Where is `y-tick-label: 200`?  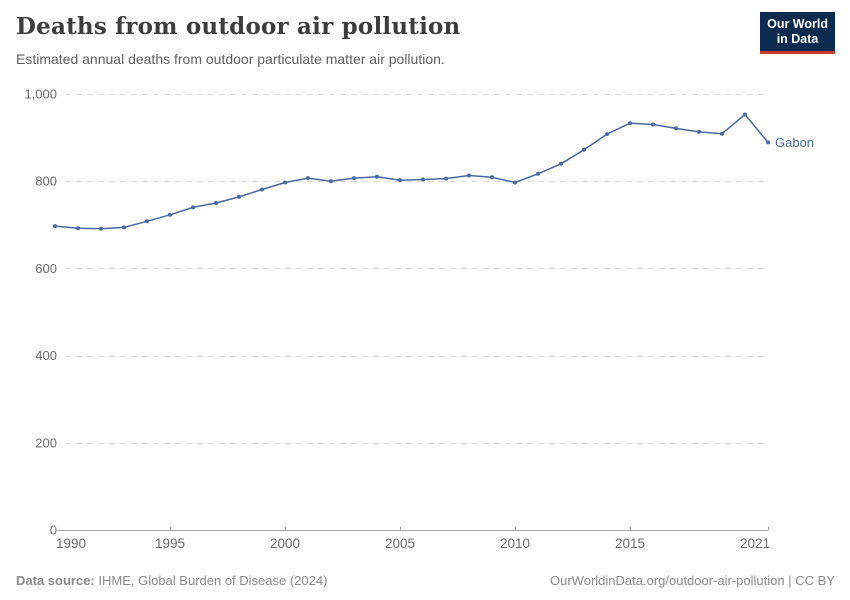
y-tick-label: 200 is located at coordinates (46, 442).